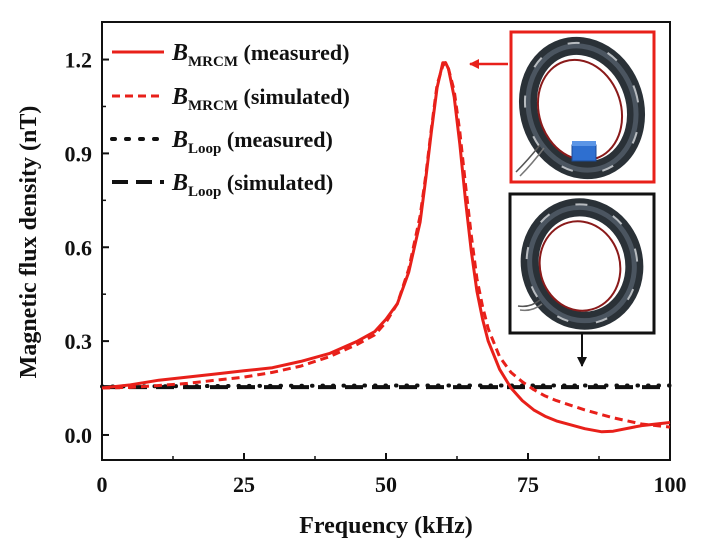  Describe the element at coordinates (79, 153) in the screenshot. I see `y-tick-label-3: 0.9` at that location.